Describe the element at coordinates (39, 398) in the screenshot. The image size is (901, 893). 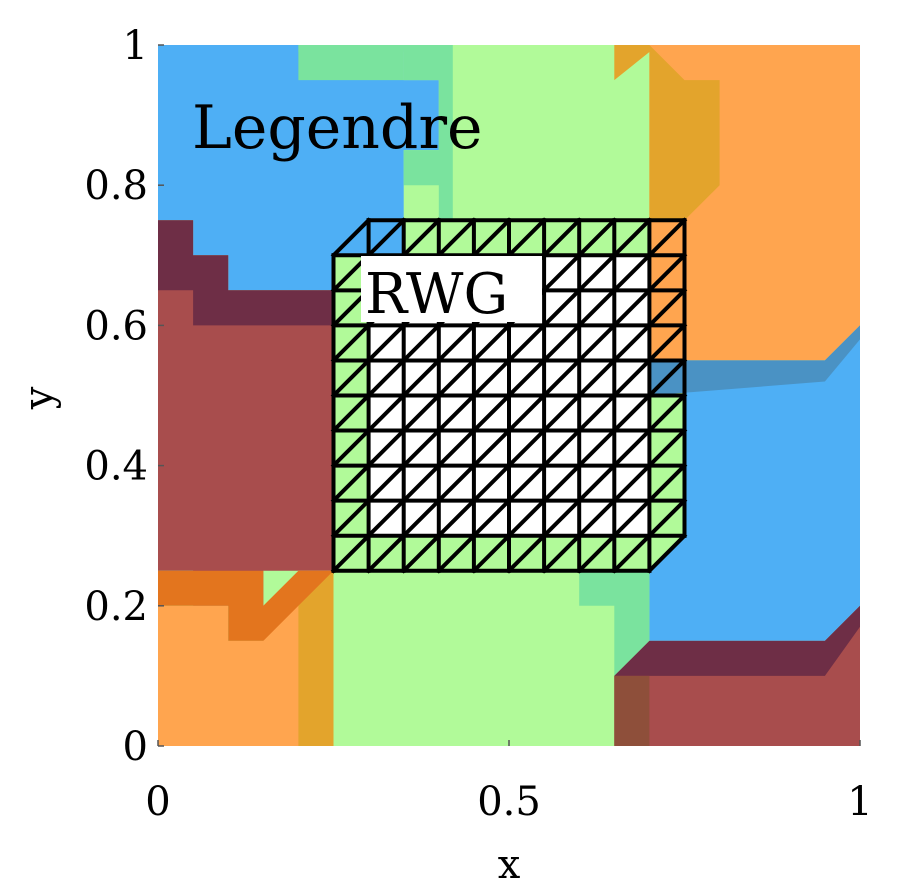
I see `y-axis-label: y` at that location.